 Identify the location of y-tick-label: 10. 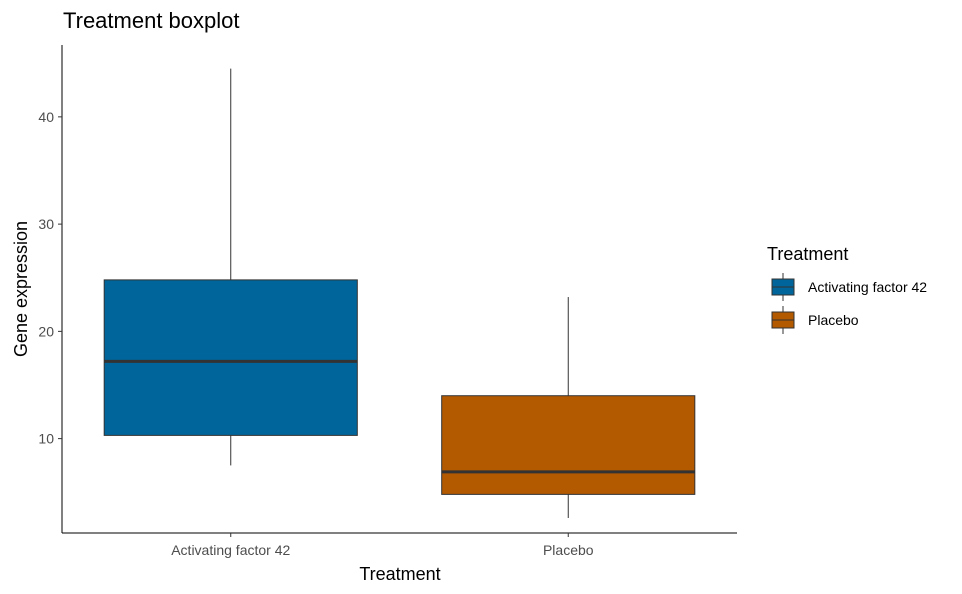
(46, 439).